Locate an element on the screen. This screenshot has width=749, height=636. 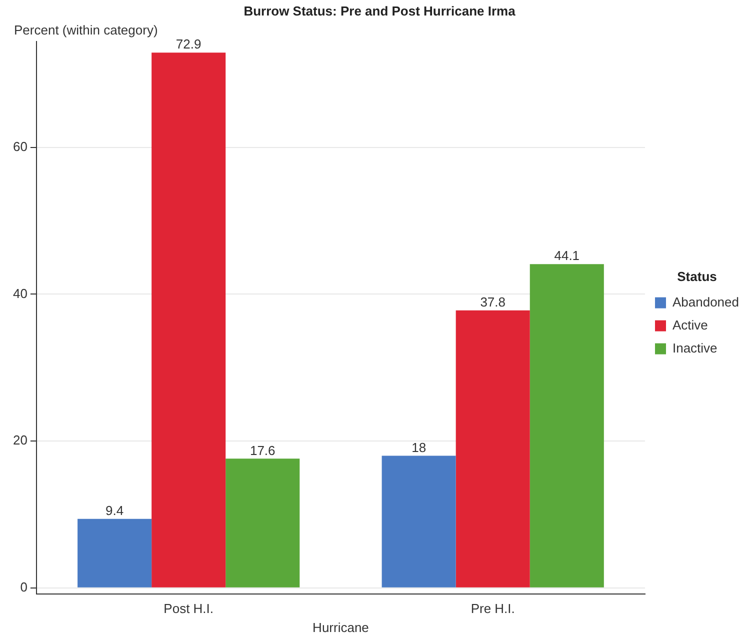
y-tick-label: 20 is located at coordinates (20, 440).